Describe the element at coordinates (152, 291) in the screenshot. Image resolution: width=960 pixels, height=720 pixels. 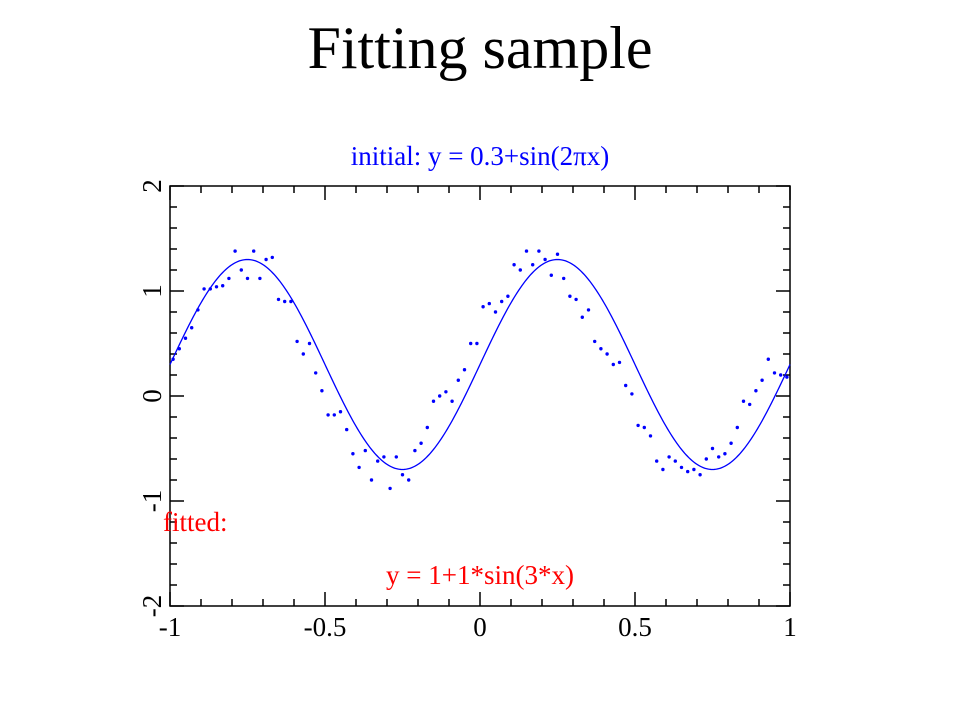
I see `y-tick-label: 1` at that location.